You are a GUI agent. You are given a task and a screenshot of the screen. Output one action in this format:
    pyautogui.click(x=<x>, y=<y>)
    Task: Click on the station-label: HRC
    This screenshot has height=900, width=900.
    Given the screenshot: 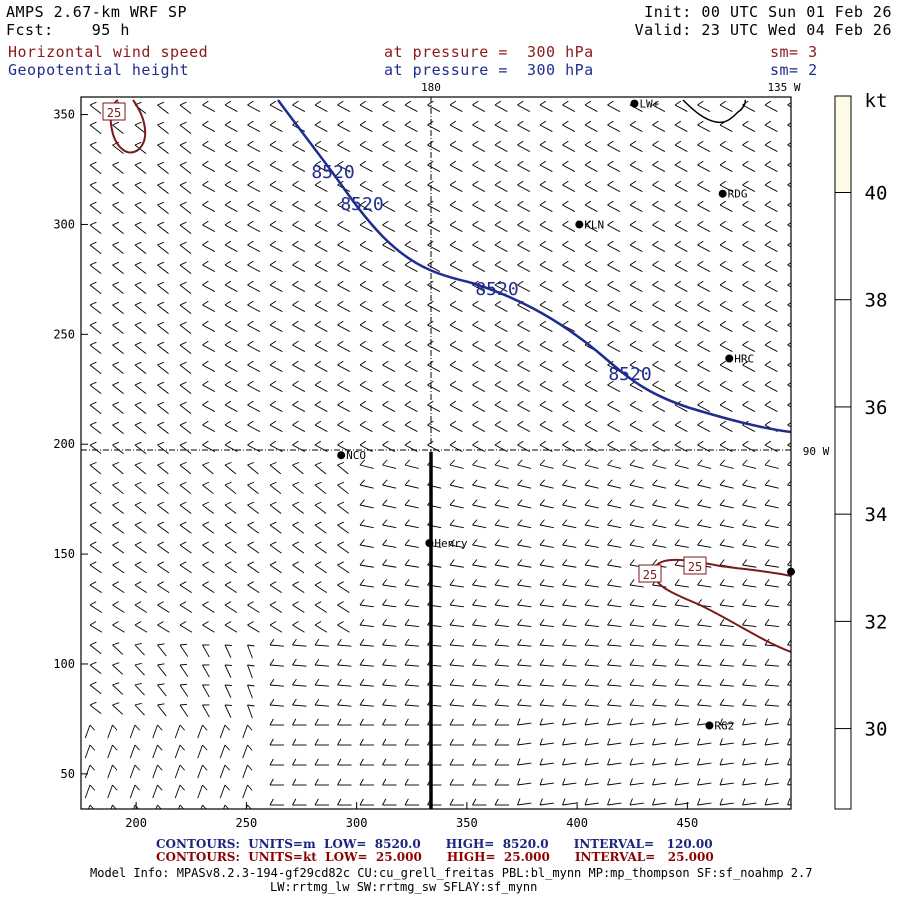 What is the action you would take?
    pyautogui.click(x=744, y=359)
    